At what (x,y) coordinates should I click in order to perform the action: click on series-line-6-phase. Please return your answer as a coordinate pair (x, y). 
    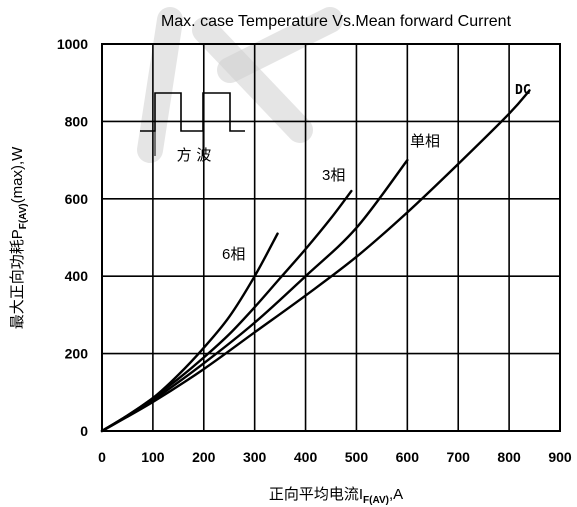
    Looking at the image, I should click on (189, 332).